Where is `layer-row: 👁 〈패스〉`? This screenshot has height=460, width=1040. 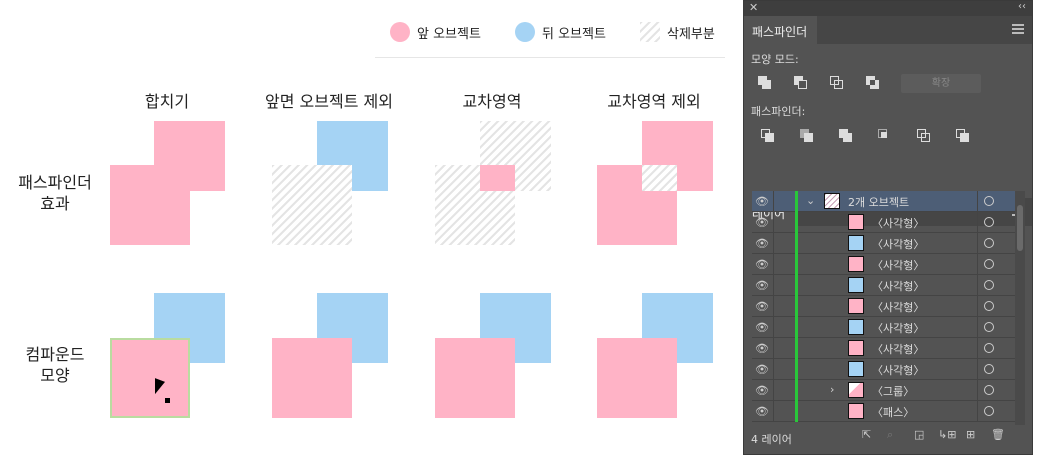
layer-row: 👁 〈패스〉 is located at coordinates (883, 411).